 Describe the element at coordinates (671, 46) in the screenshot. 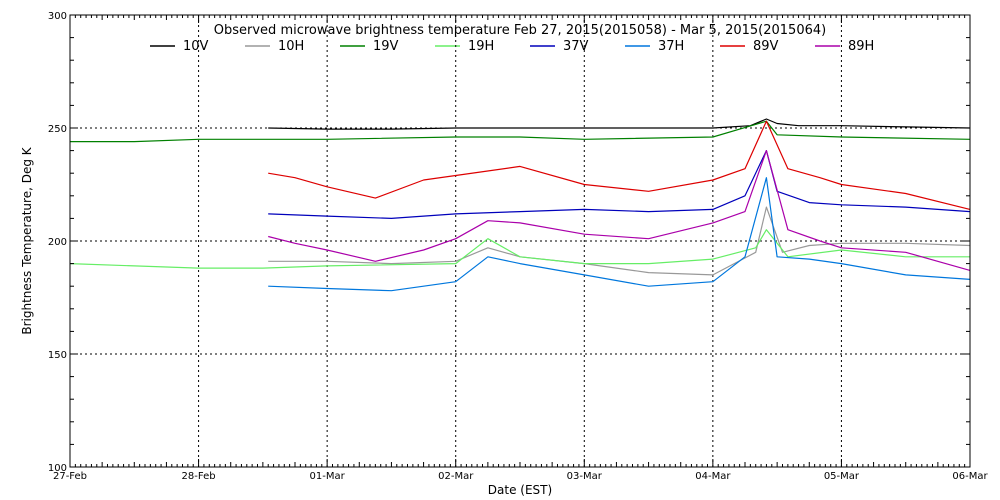

I see `legend-label-37h: 37H` at that location.